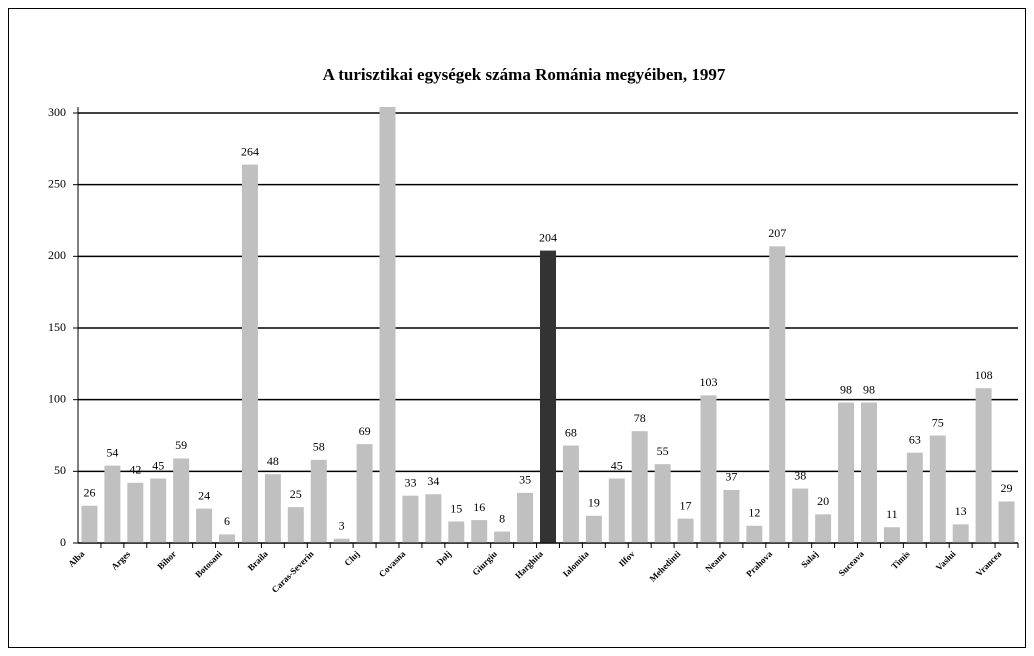 Image resolution: width=1034 pixels, height=656 pixels. I want to click on value-label: 33, so click(410, 482).